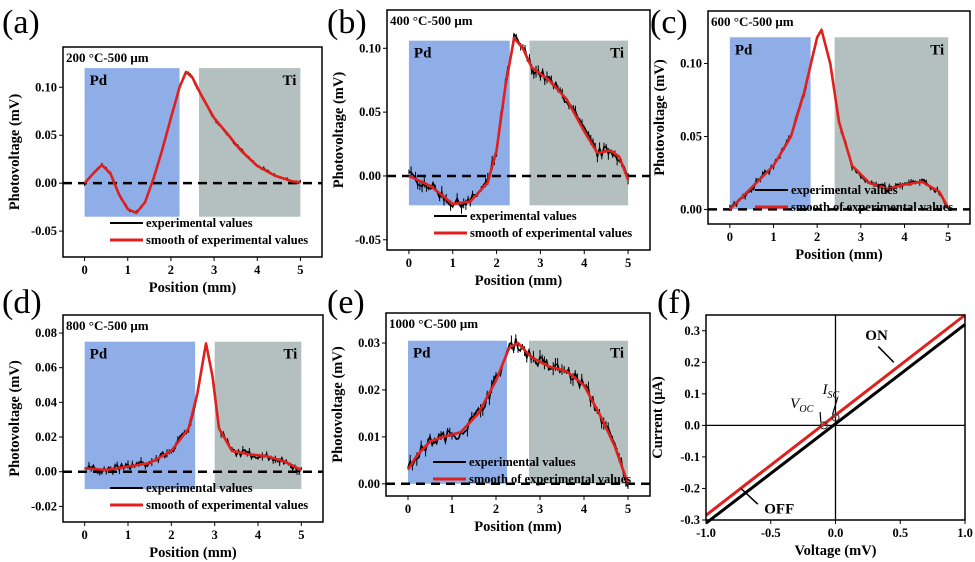 The width and height of the screenshot is (975, 562). I want to click on y-tick-label: 0.10, so click(370, 48).